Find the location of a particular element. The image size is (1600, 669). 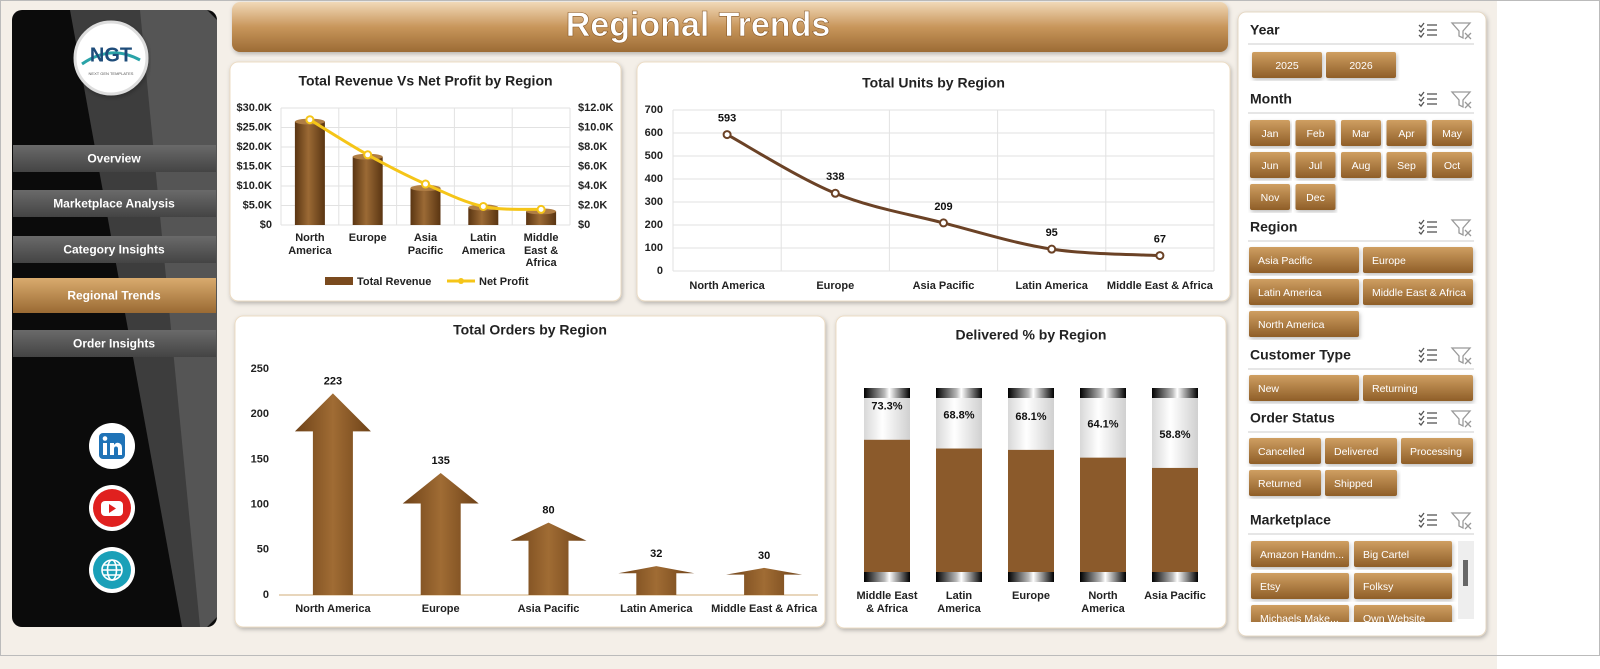

slicer-item-label: Returned is located at coordinates (1279, 484).